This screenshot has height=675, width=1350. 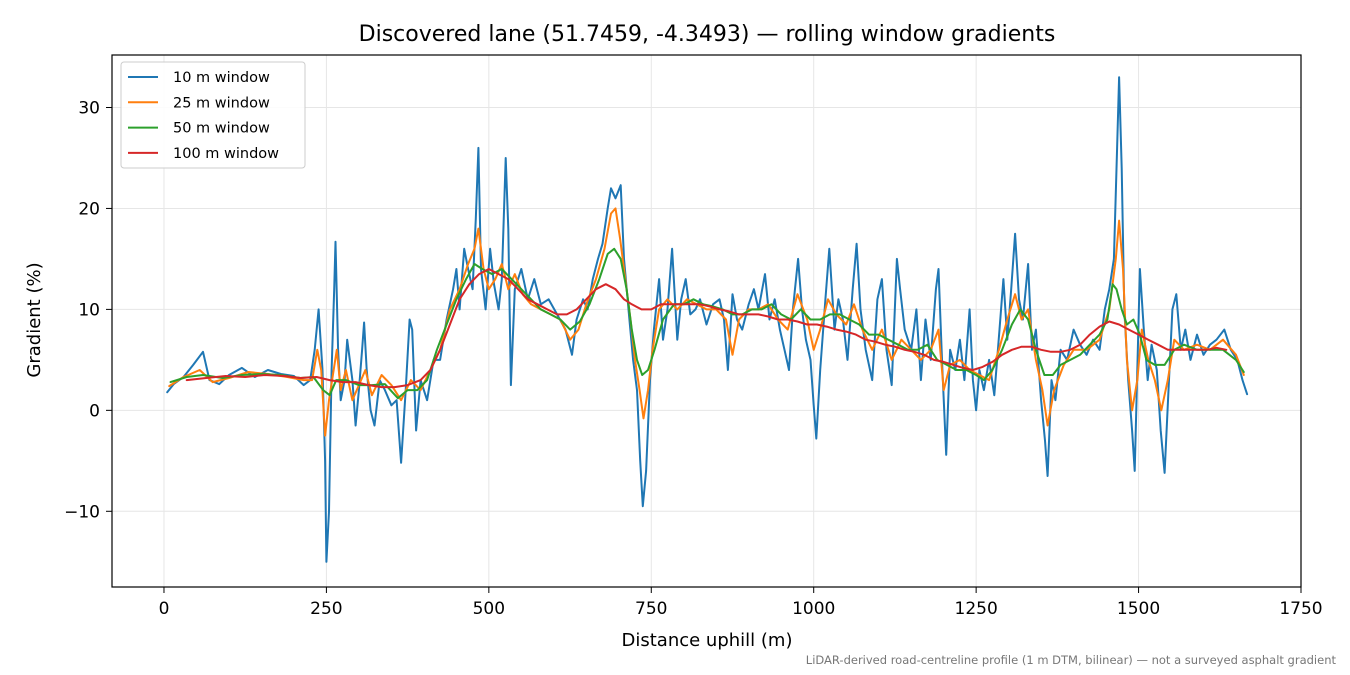 What do you see at coordinates (1300, 609) in the screenshot?
I see `x-tick-label: 1750` at bounding box center [1300, 609].